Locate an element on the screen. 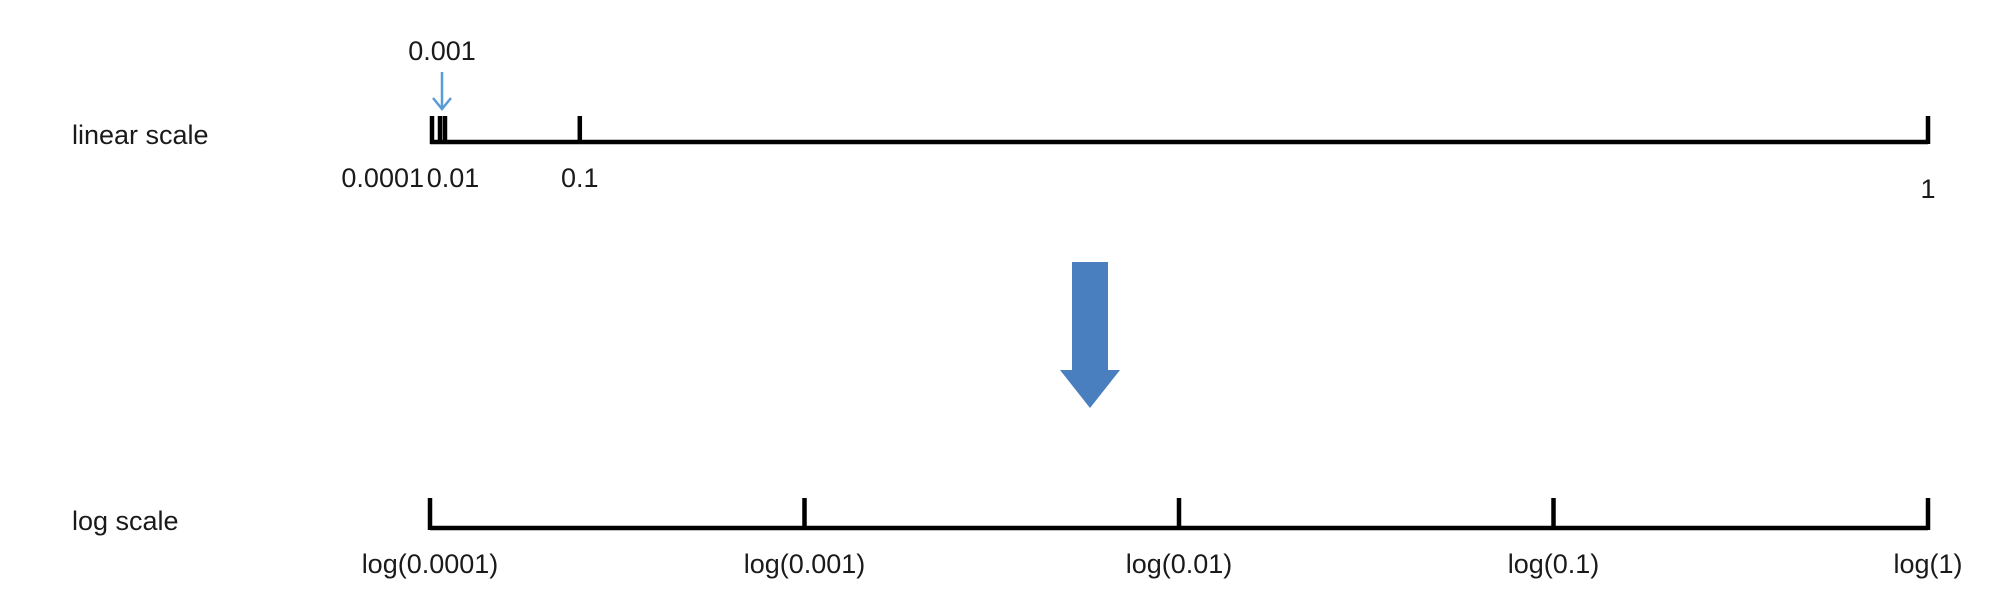  transform-arrow is located at coordinates (1090, 335).